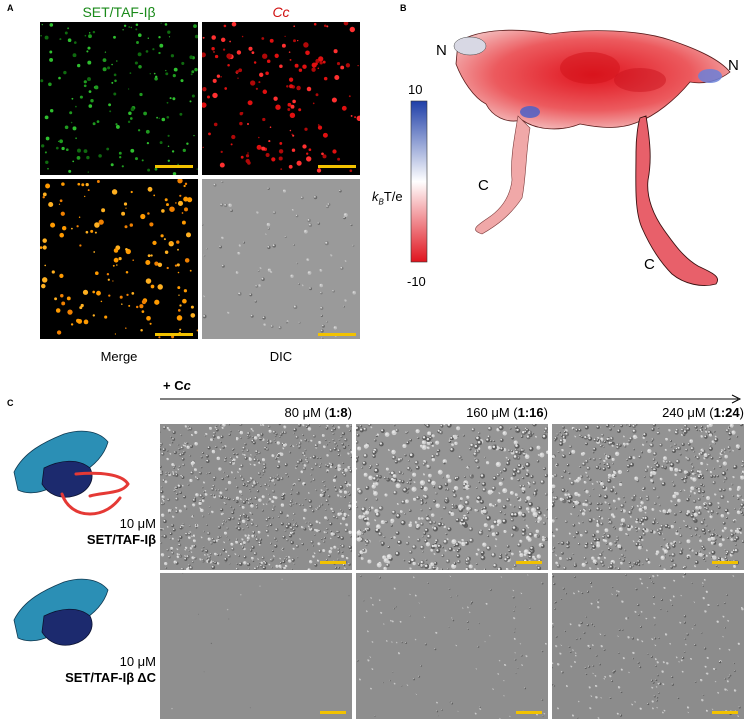 This screenshot has width=747, height=722. Describe the element at coordinates (483, 185) in the screenshot. I see `c-terminus-left-label: C` at that location.